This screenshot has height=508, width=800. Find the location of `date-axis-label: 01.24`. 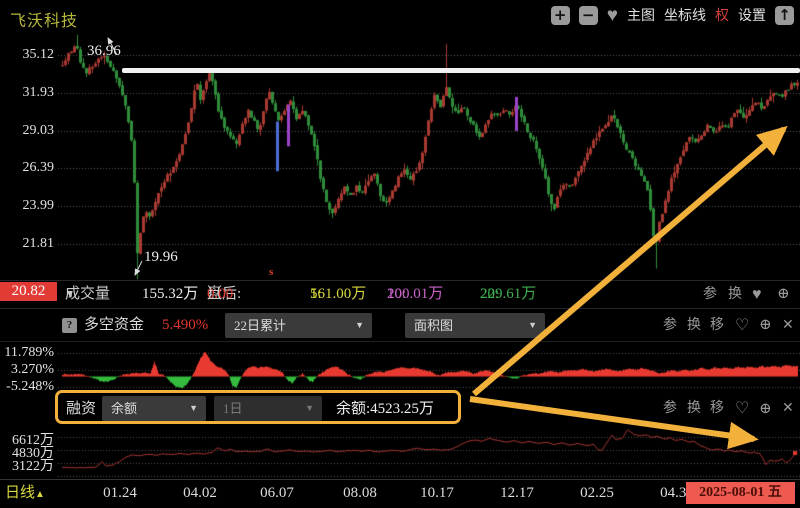

date-axis-label: 01.24 is located at coordinates (120, 493).